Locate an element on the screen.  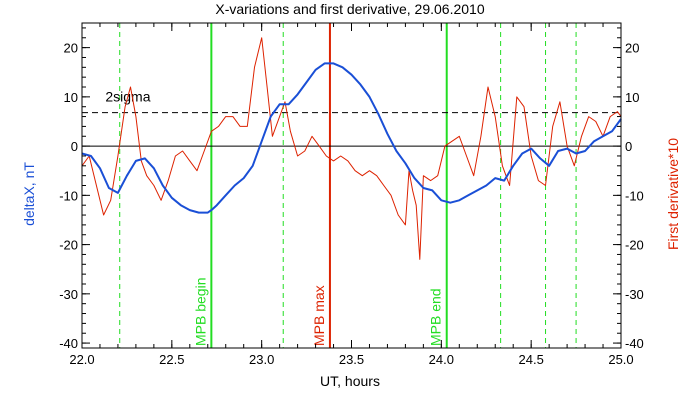
y-tick-label-right-4: -20 is located at coordinates (634, 245).